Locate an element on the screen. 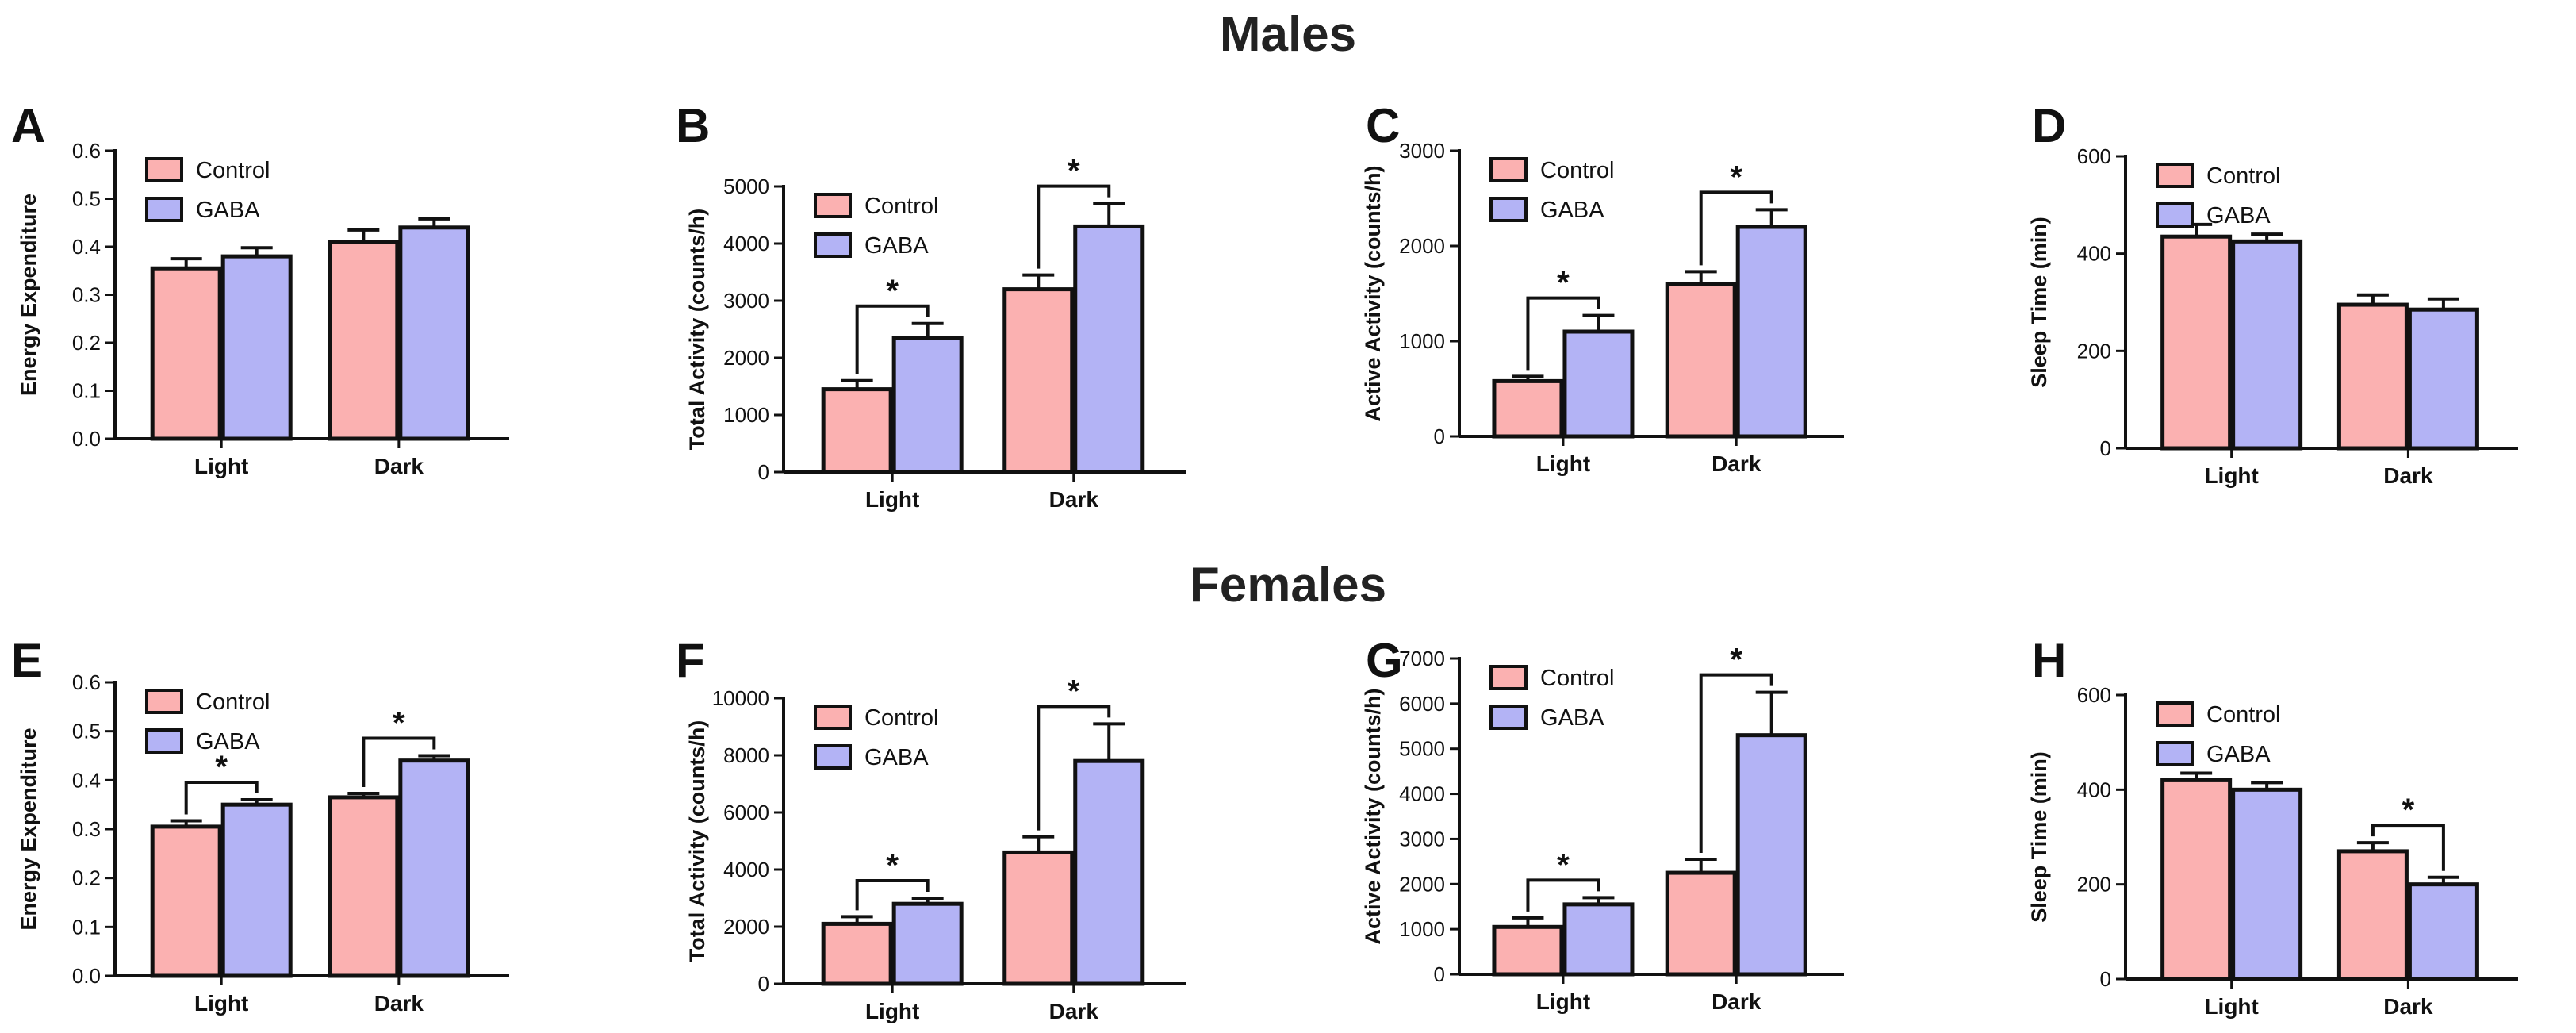 This screenshot has width=2576, height=1033. panel-letter-f: F is located at coordinates (691, 660).